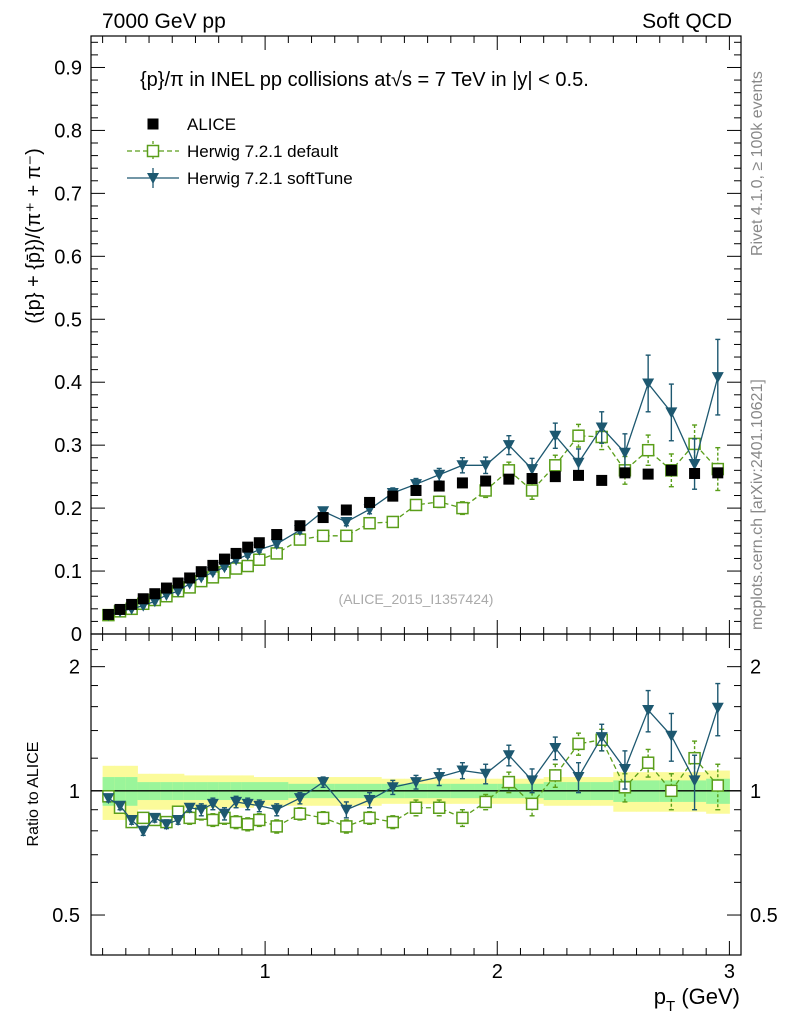 This screenshot has width=786, height=1024. Describe the element at coordinates (68, 383) in the screenshot. I see `y-tick-label: 0.4` at that location.